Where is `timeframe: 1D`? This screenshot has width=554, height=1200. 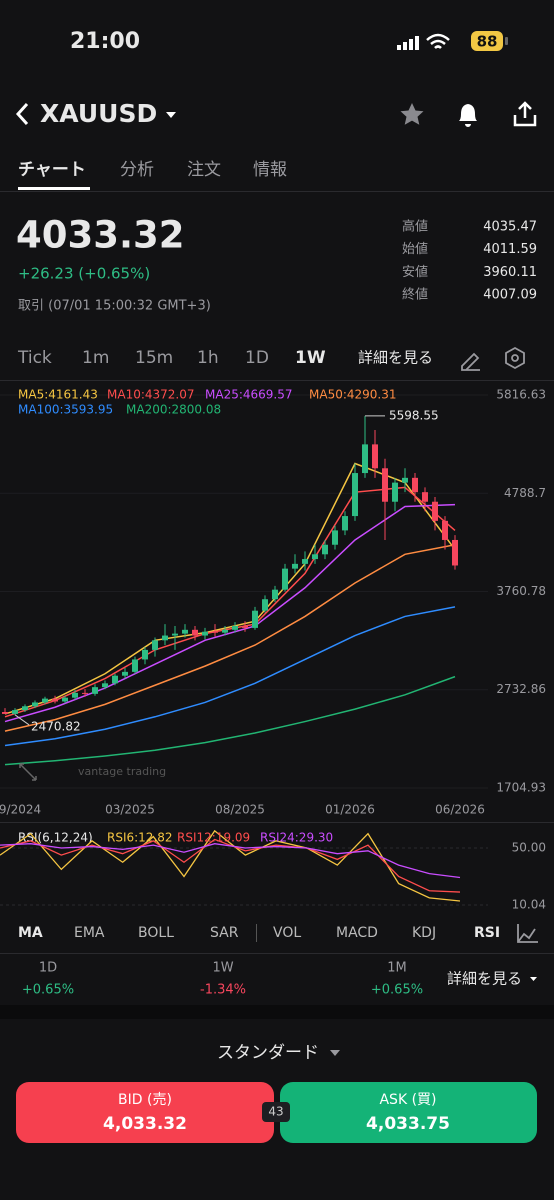
timeframe: 1D is located at coordinates (257, 358).